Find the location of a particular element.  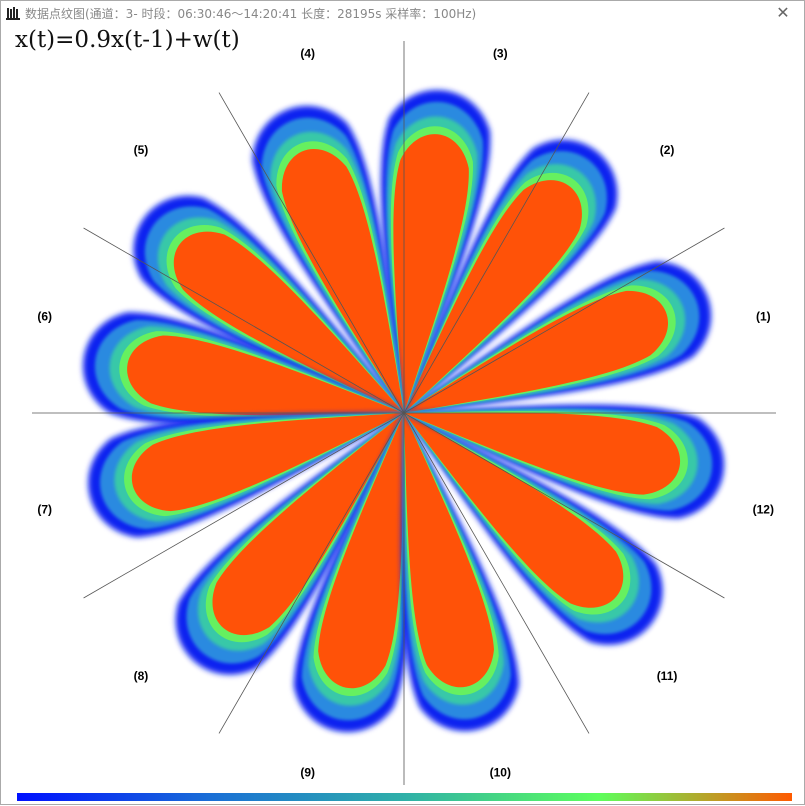

bar-chart-icon is located at coordinates (13, 13).